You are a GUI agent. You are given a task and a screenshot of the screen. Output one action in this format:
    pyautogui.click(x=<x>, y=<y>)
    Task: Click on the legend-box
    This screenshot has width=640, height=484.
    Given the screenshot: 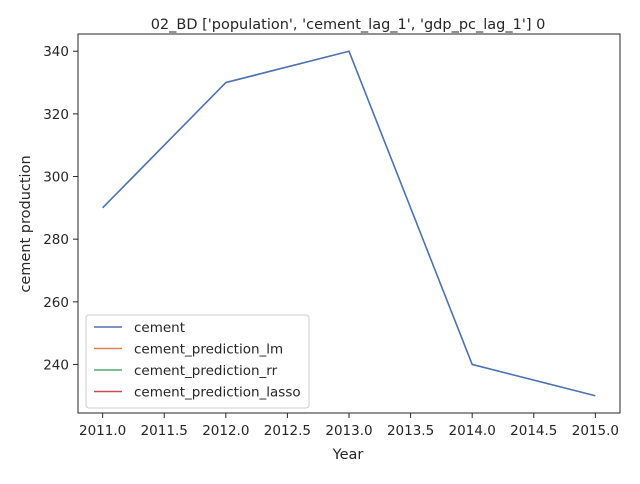 What is the action you would take?
    pyautogui.click(x=197, y=361)
    